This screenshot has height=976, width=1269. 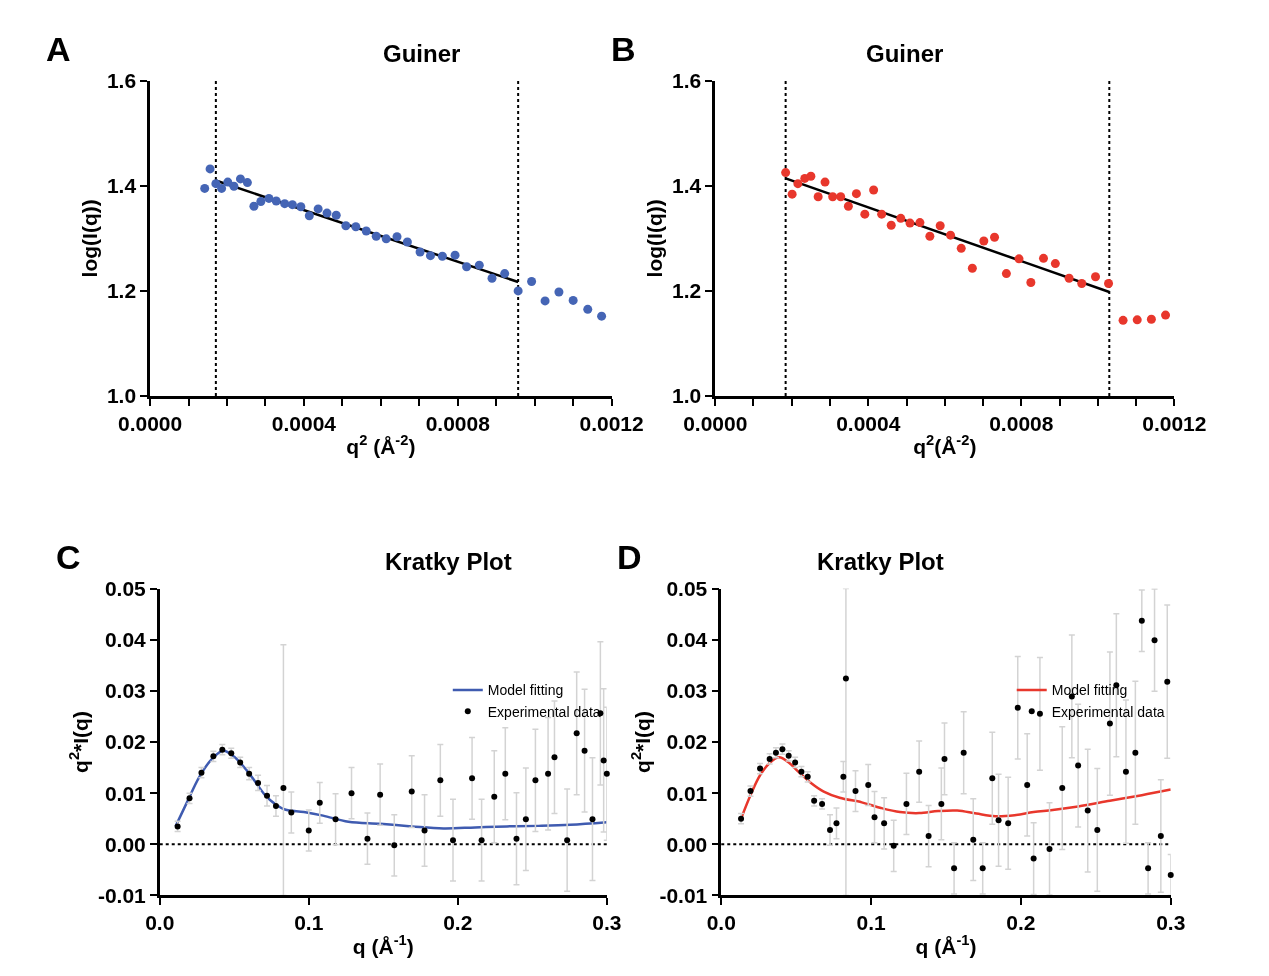 What do you see at coordinates (687, 186) in the screenshot?
I see `y-tick-label: 1.4` at bounding box center [687, 186].